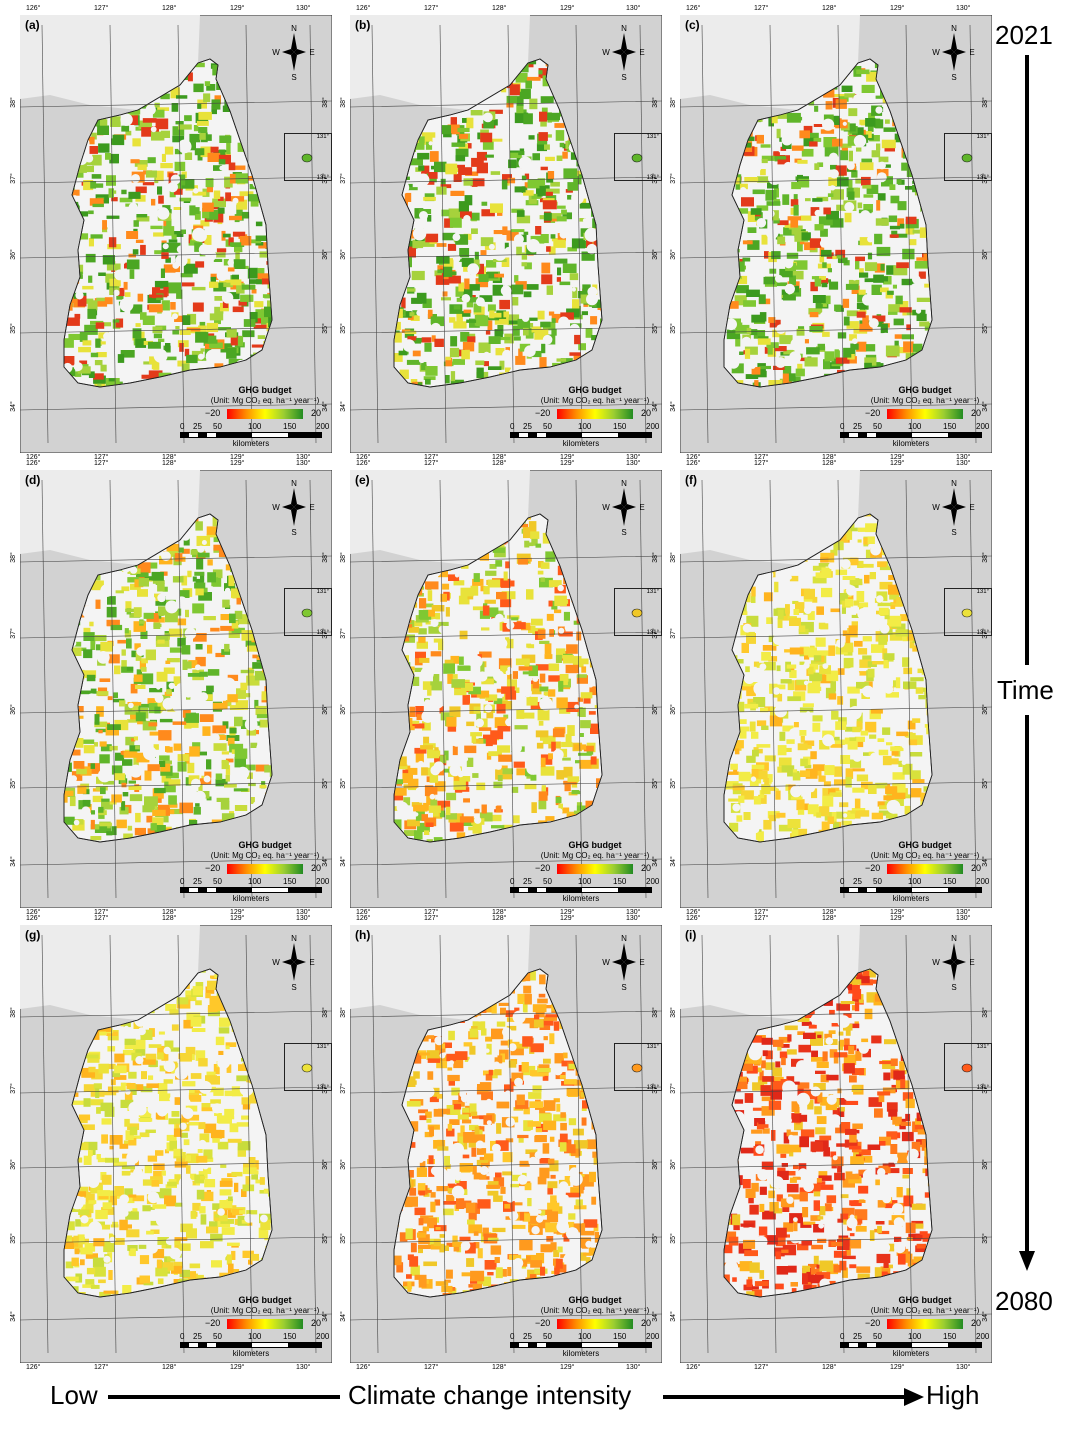 This screenshot has width=1080, height=1436. I want to click on panel-label: (a), so click(32, 25).